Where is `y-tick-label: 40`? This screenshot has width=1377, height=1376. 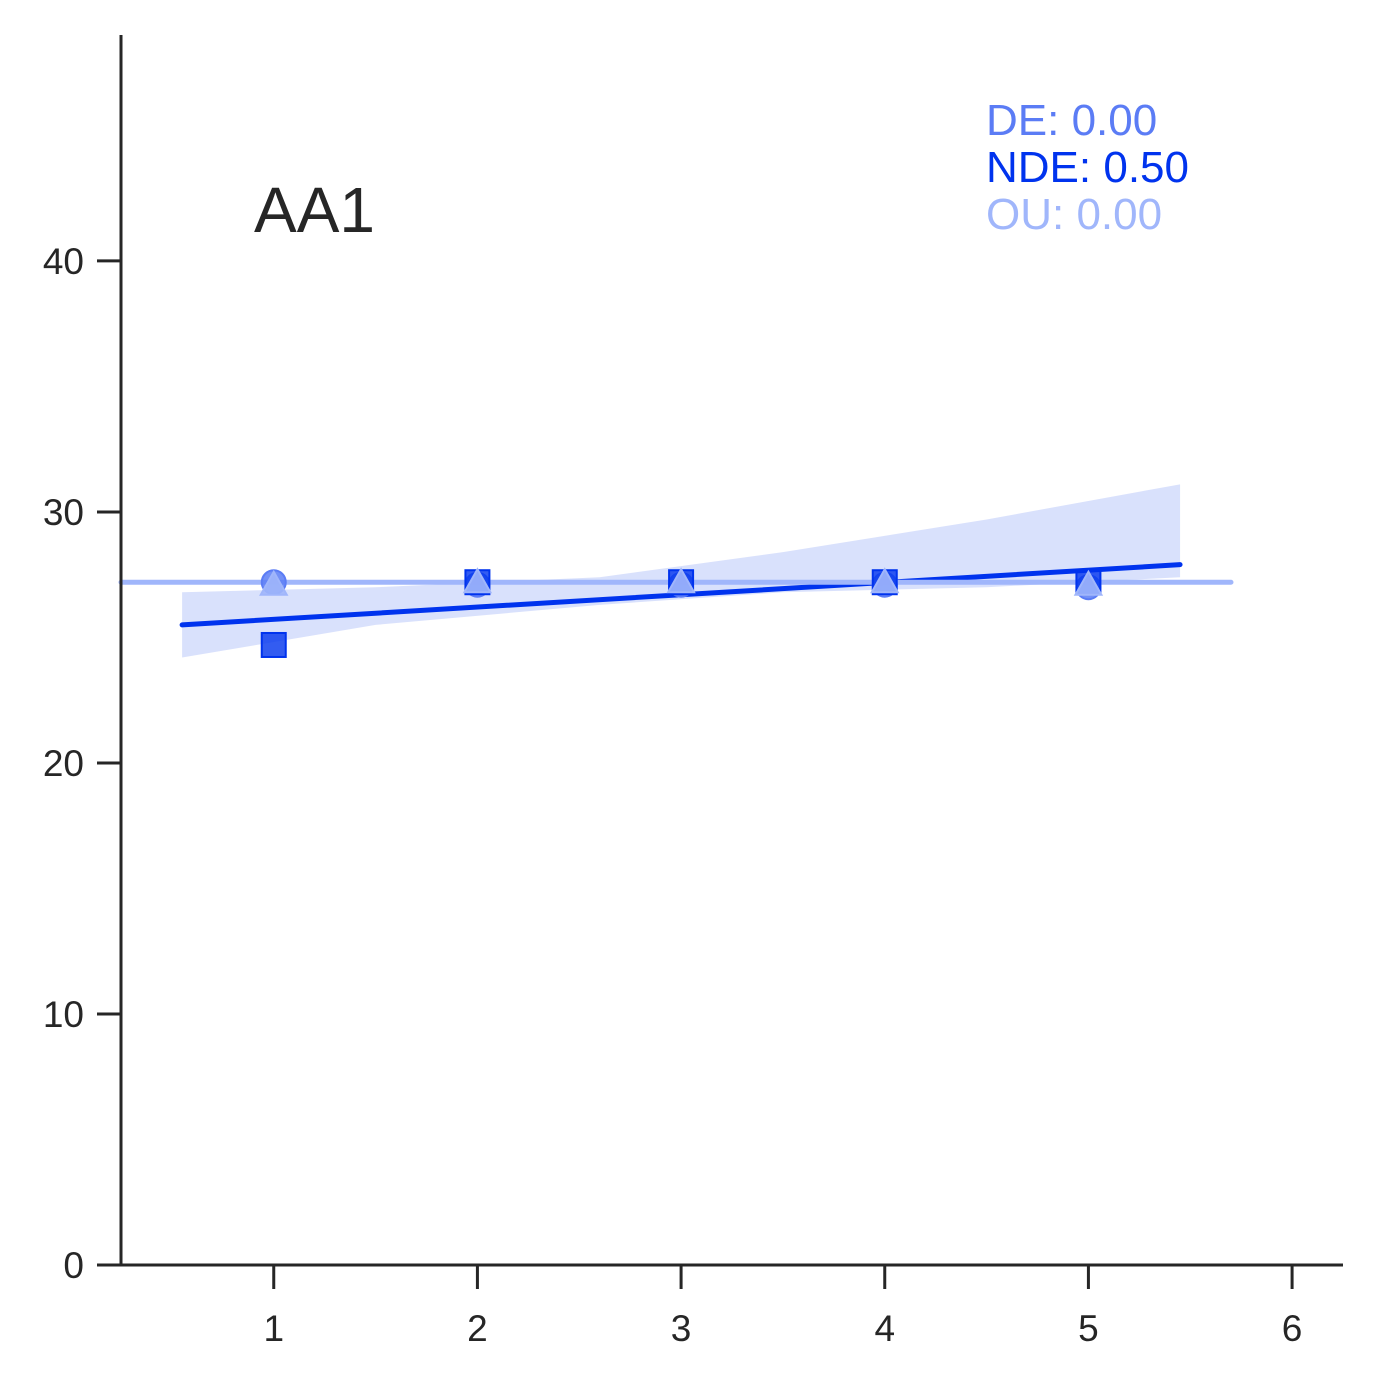 y-tick-label: 40 is located at coordinates (63, 261).